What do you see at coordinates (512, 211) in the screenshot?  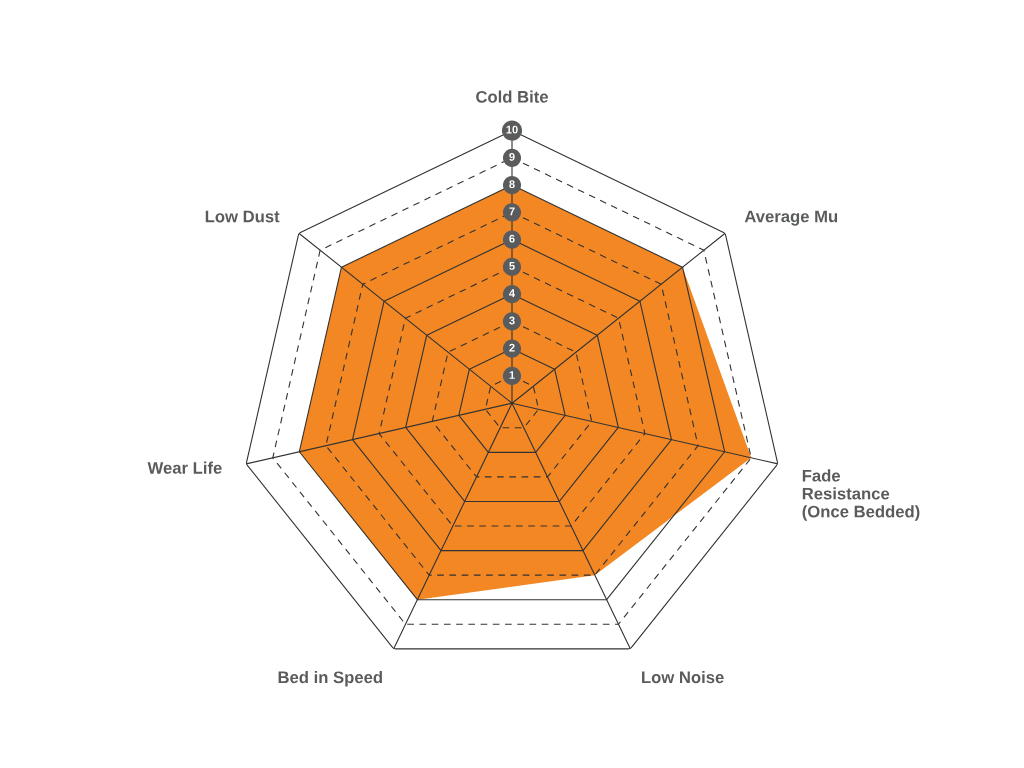 I see `y-tick-label: 7` at bounding box center [512, 211].